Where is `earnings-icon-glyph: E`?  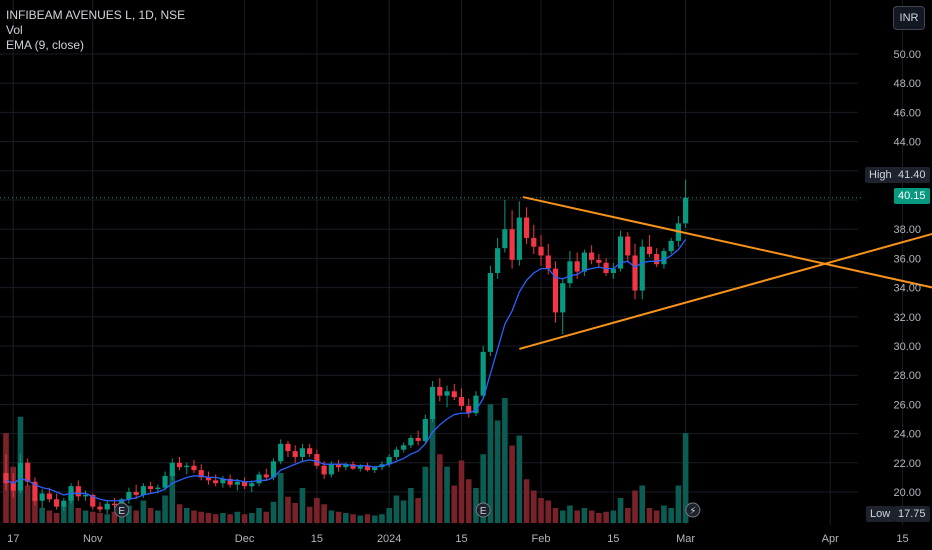 earnings-icon-glyph: E is located at coordinates (121, 511).